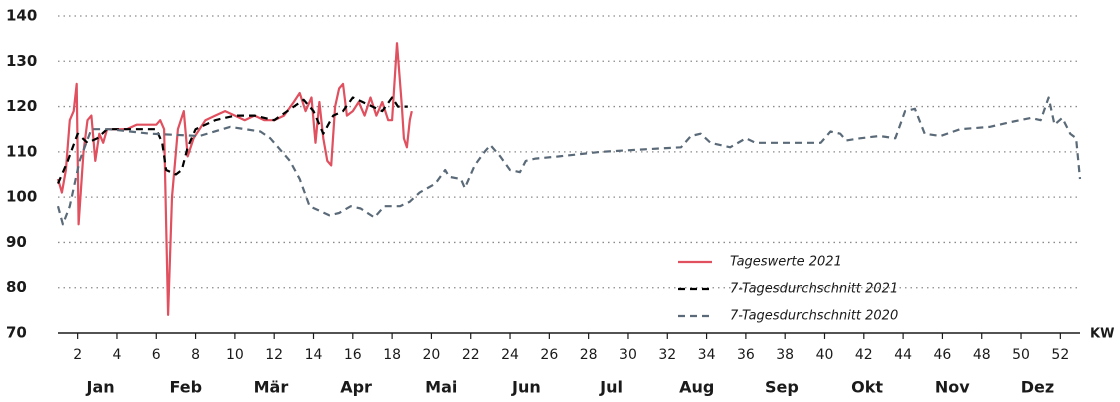 The width and height of the screenshot is (1120, 402). I want to click on x-tick-label: 36, so click(746, 355).